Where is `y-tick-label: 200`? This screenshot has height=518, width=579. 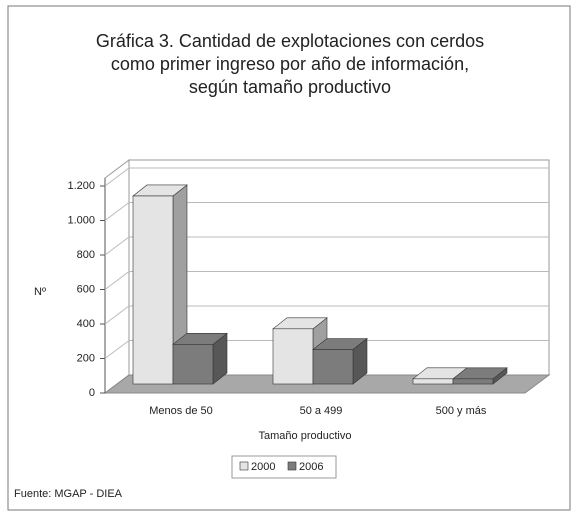 y-tick-label: 200 is located at coordinates (86, 358).